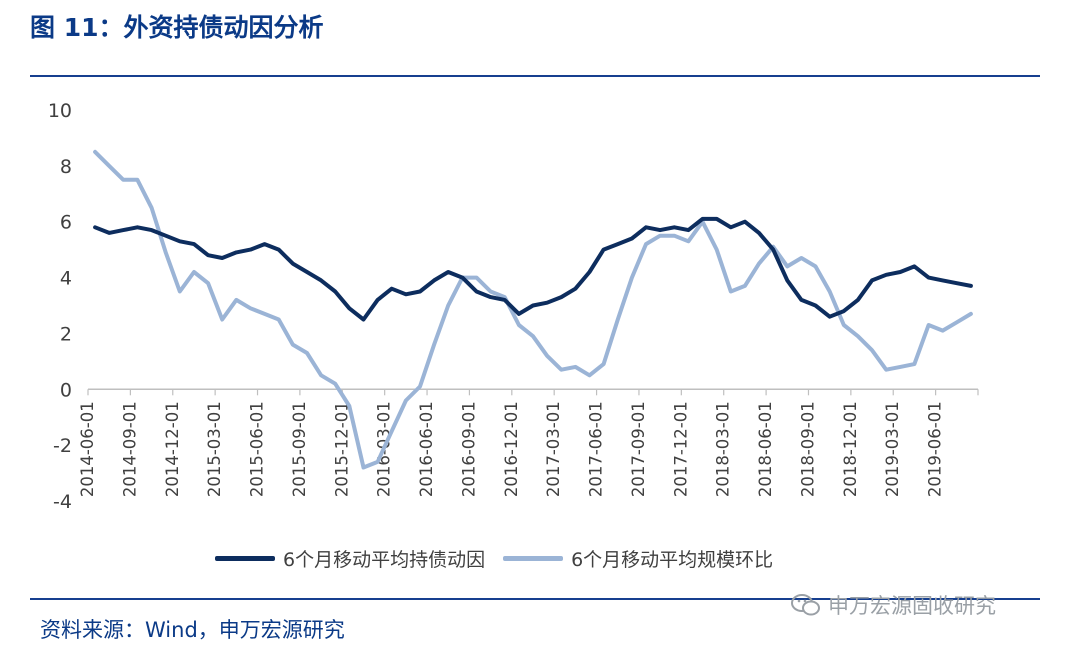 The image size is (1080, 654). Describe the element at coordinates (638, 449) in the screenshot. I see `x-tick-label: 2017-09-01` at that location.